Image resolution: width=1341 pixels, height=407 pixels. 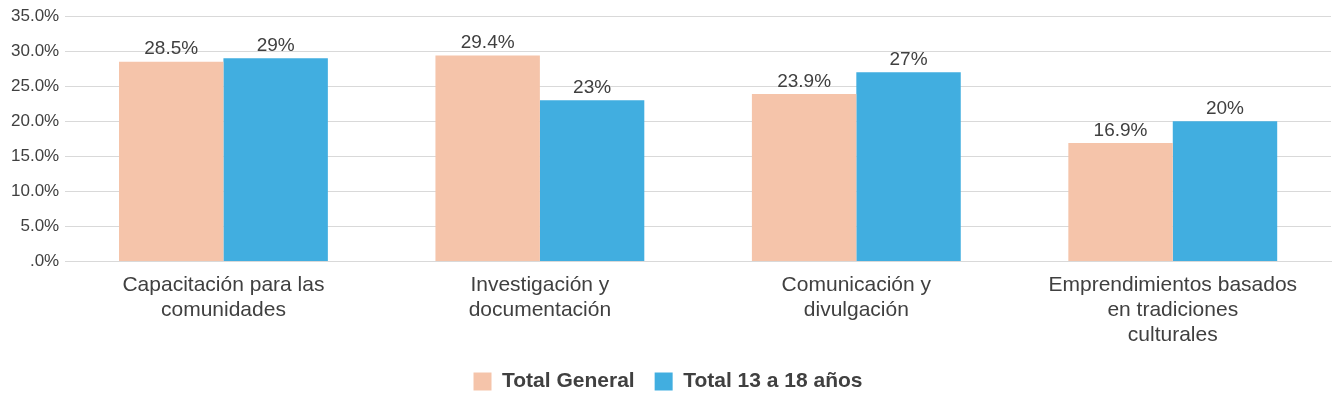 What do you see at coordinates (1120, 129) in the screenshot?
I see `data-label: 16.9%` at bounding box center [1120, 129].